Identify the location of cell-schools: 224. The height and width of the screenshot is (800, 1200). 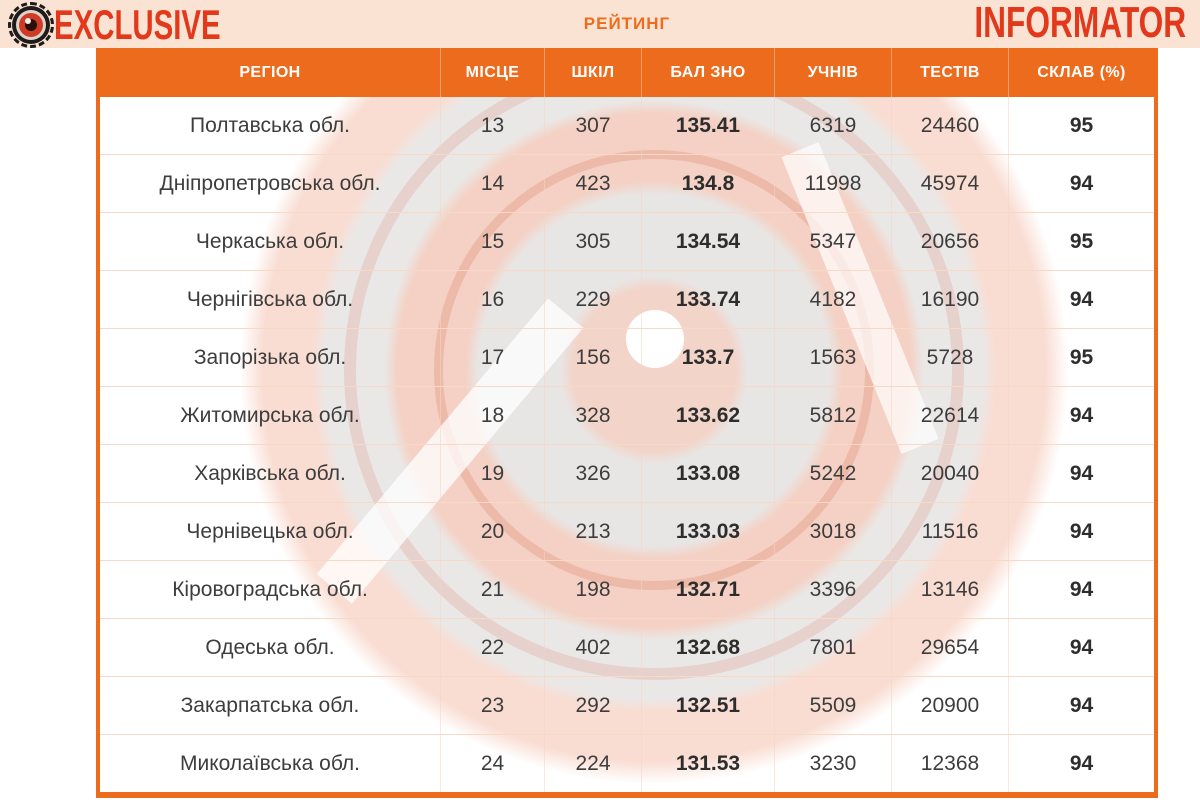
(592, 763).